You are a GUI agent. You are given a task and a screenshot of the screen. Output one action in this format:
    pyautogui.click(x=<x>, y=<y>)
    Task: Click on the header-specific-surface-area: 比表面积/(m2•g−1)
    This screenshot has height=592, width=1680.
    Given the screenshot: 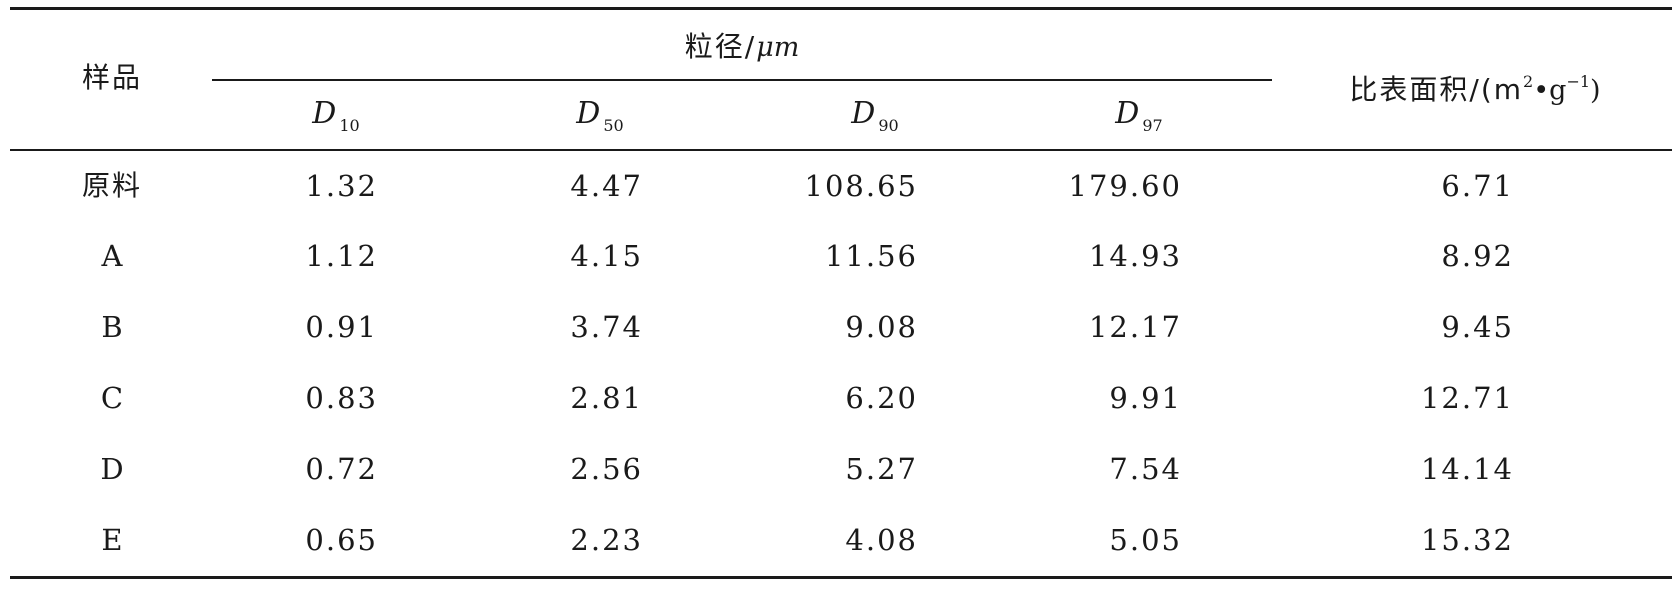 What is the action you would take?
    pyautogui.click(x=1474, y=86)
    